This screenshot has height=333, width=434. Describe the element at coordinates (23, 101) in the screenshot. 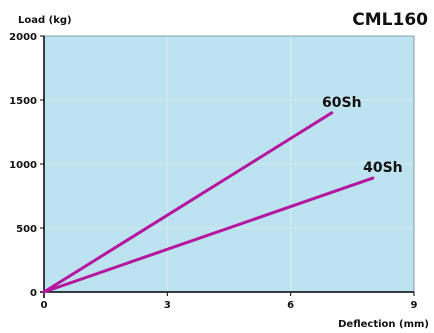

I see `y-tick-label-3: 1500` at that location.